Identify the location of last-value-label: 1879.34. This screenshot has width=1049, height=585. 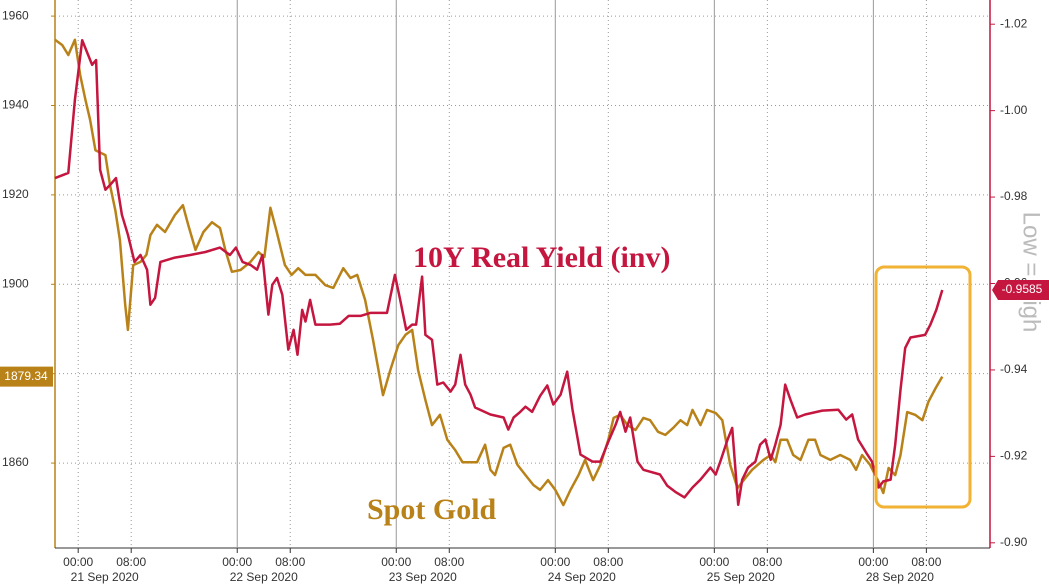
(26, 376).